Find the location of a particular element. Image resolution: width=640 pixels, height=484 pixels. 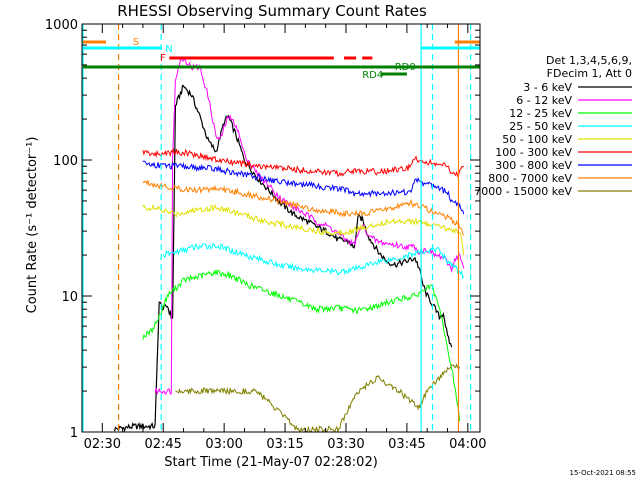

flag-label-rd4: RD4 is located at coordinates (372, 75).